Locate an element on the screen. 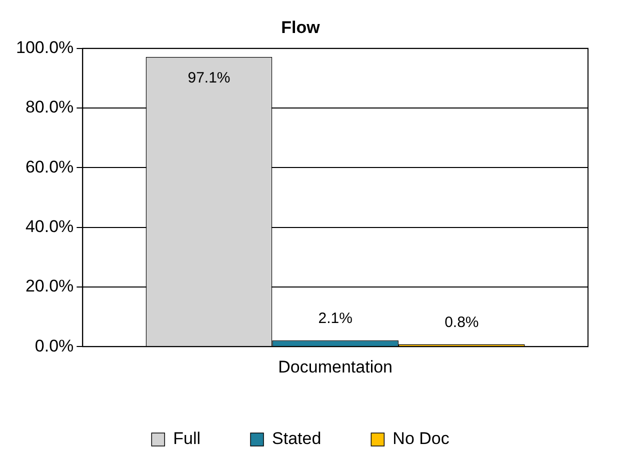 This screenshot has width=617, height=469. y-tick-label: 100.0% is located at coordinates (45, 48).